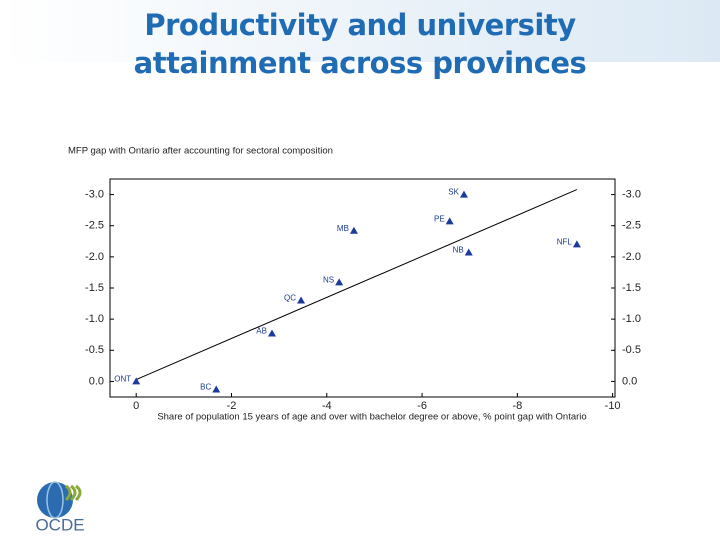 This screenshot has height=540, width=720. I want to click on y-tick-label: -2.5, so click(94, 226).